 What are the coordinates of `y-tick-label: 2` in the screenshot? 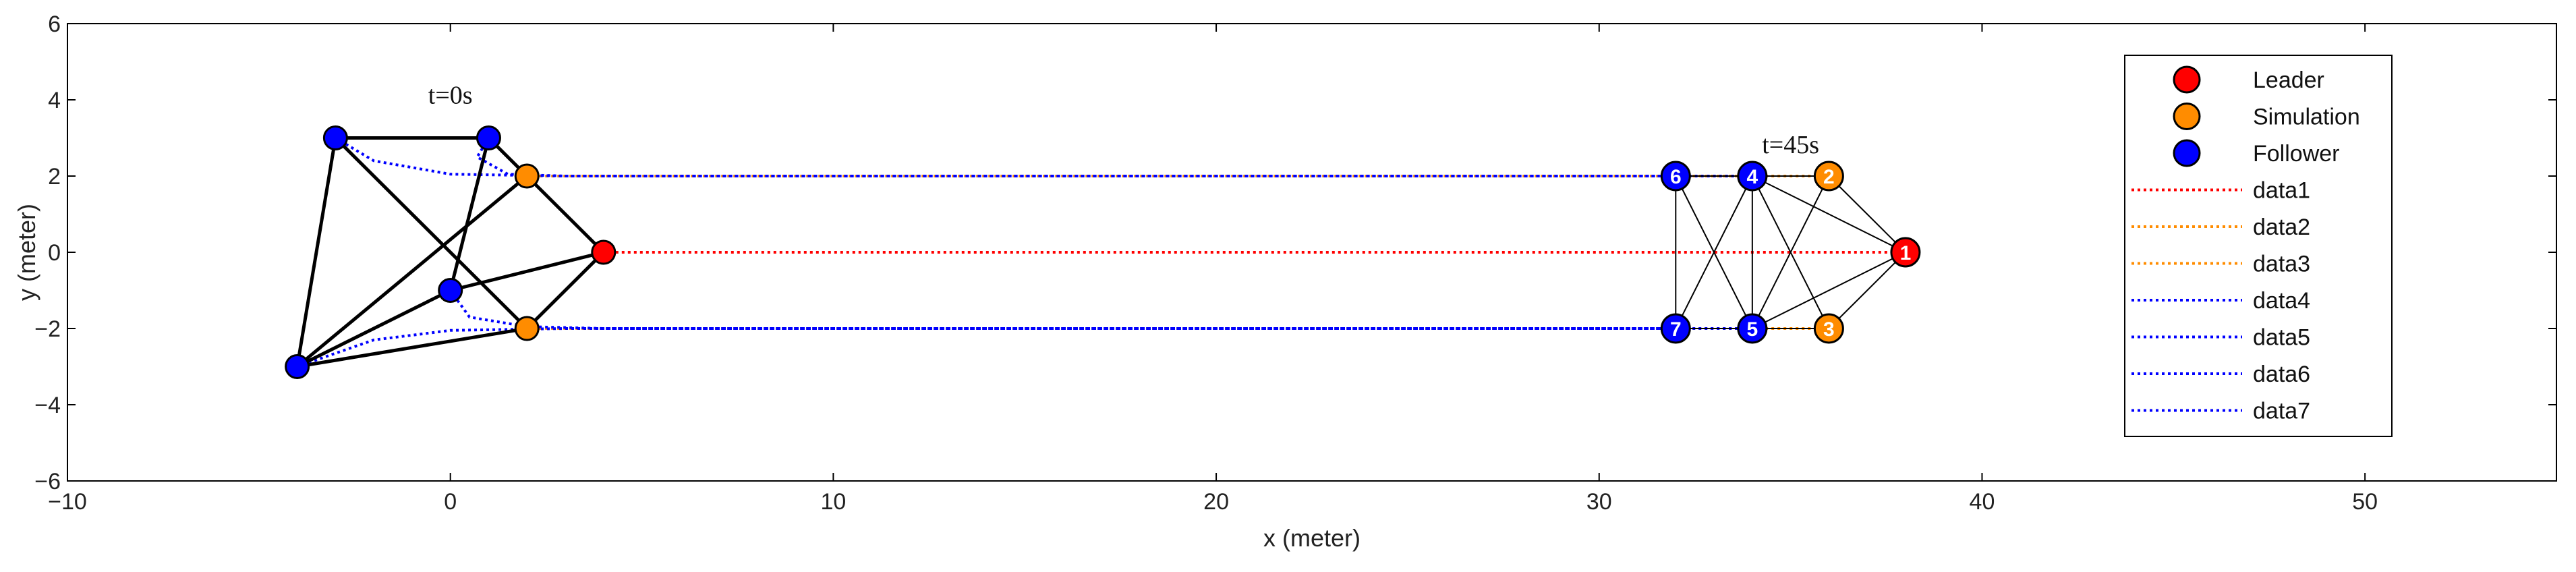 It's located at (54, 177).